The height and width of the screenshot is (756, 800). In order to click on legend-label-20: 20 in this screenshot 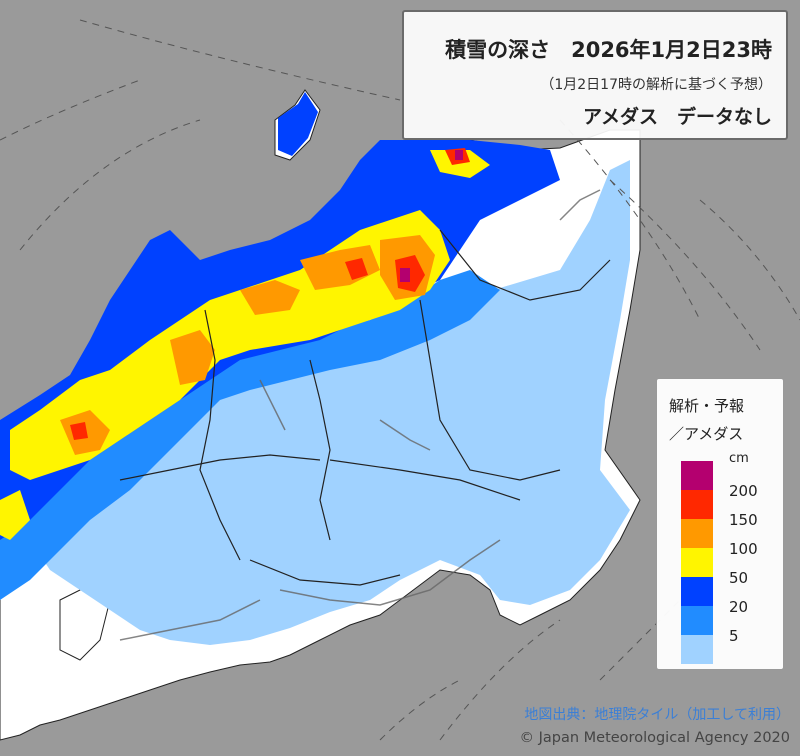, I will do `click(739, 607)`.